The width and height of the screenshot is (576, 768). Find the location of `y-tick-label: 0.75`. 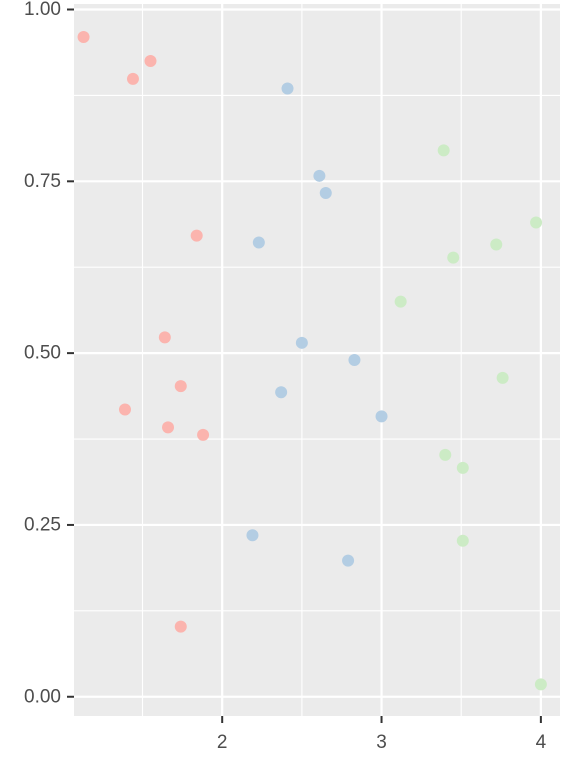

y-tick-label: 0.75 is located at coordinates (42, 181).